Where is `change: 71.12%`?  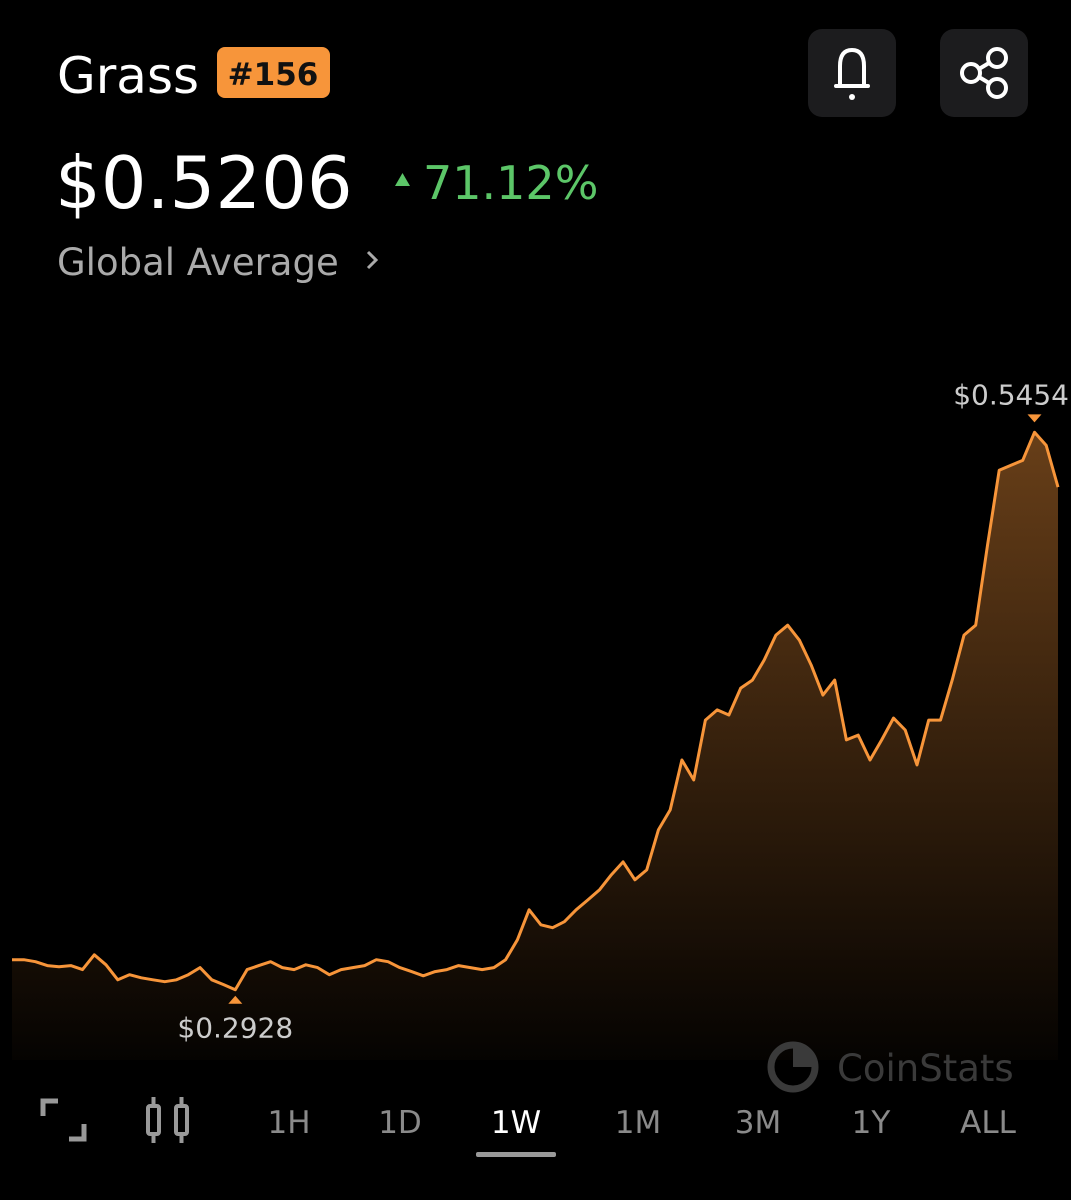 change: 71.12% is located at coordinates (510, 183).